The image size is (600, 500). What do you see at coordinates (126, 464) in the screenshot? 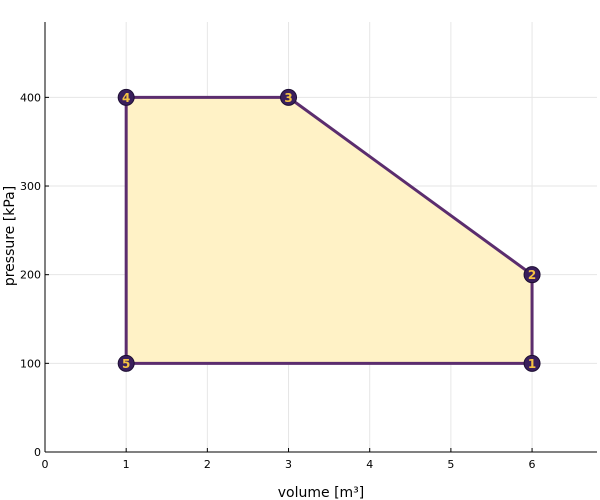
I see `x-tick-label: 1` at bounding box center [126, 464].